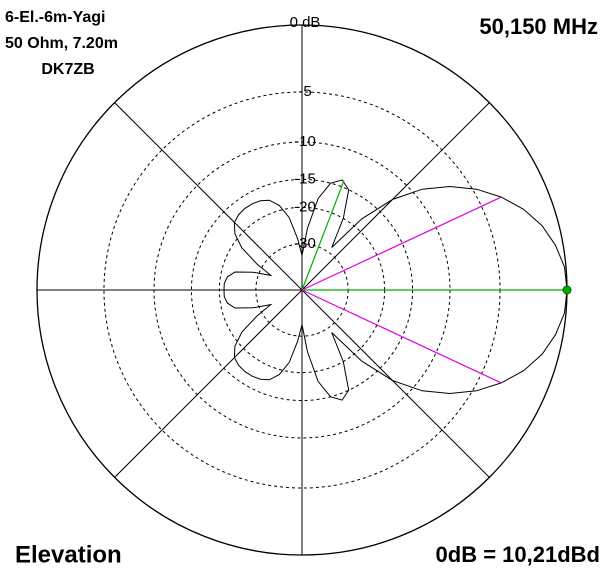  I want to click on ring-label: -10, so click(305, 141).